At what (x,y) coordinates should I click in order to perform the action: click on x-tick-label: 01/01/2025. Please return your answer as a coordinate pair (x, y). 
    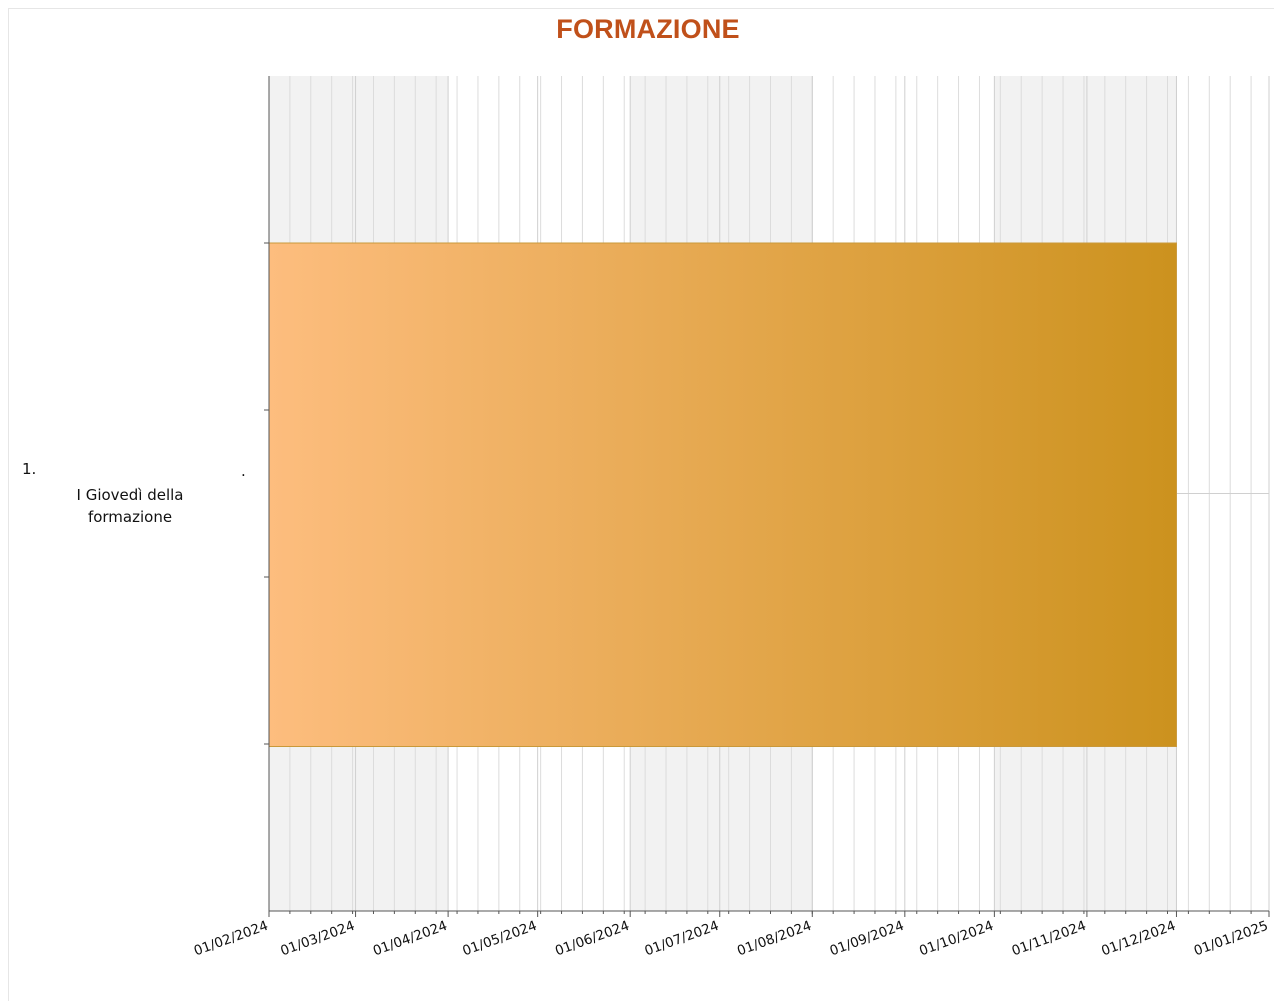
    Looking at the image, I should click on (1231, 939).